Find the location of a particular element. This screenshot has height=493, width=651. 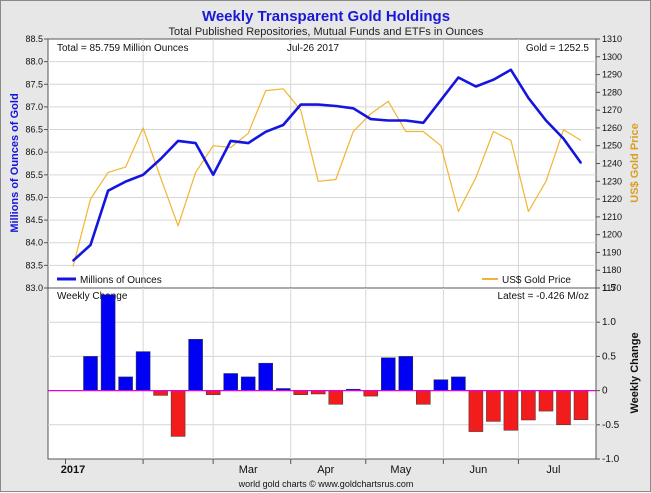

left-tick-label: 85.0 is located at coordinates (34, 197).